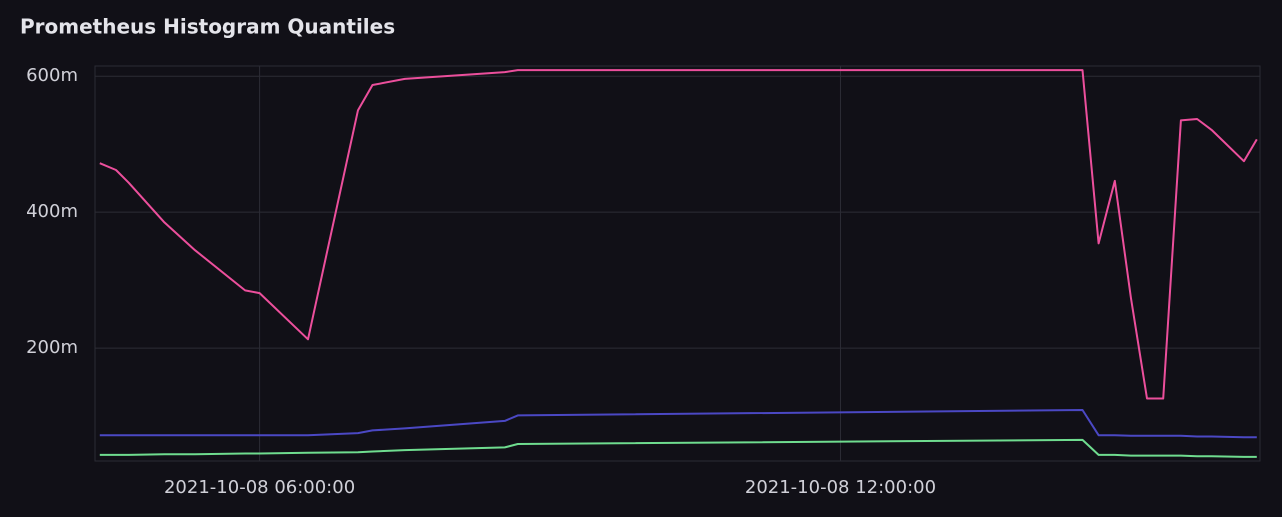  Describe the element at coordinates (52, 211) in the screenshot. I see `y-tick-label: 400m` at that location.